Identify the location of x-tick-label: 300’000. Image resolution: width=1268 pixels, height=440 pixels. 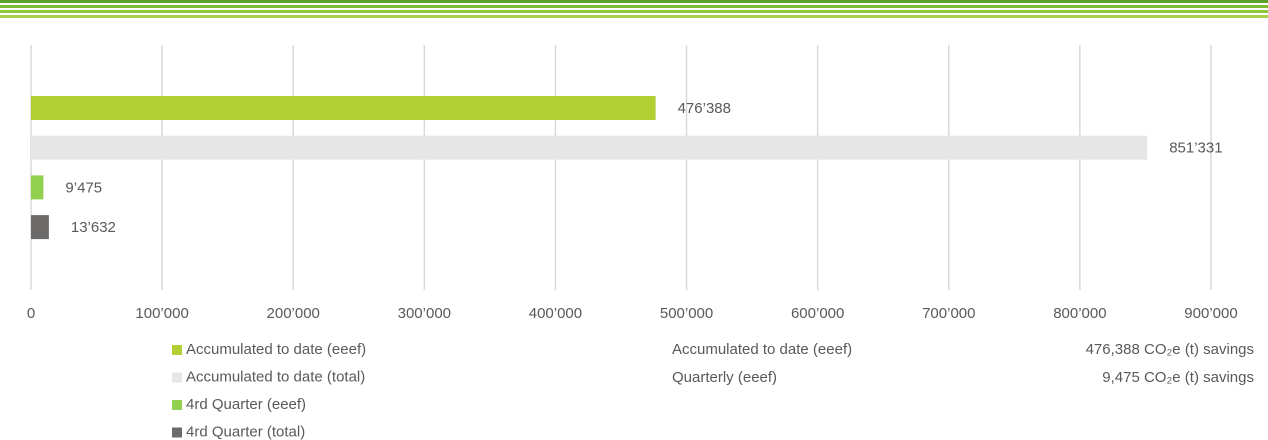
(424, 313).